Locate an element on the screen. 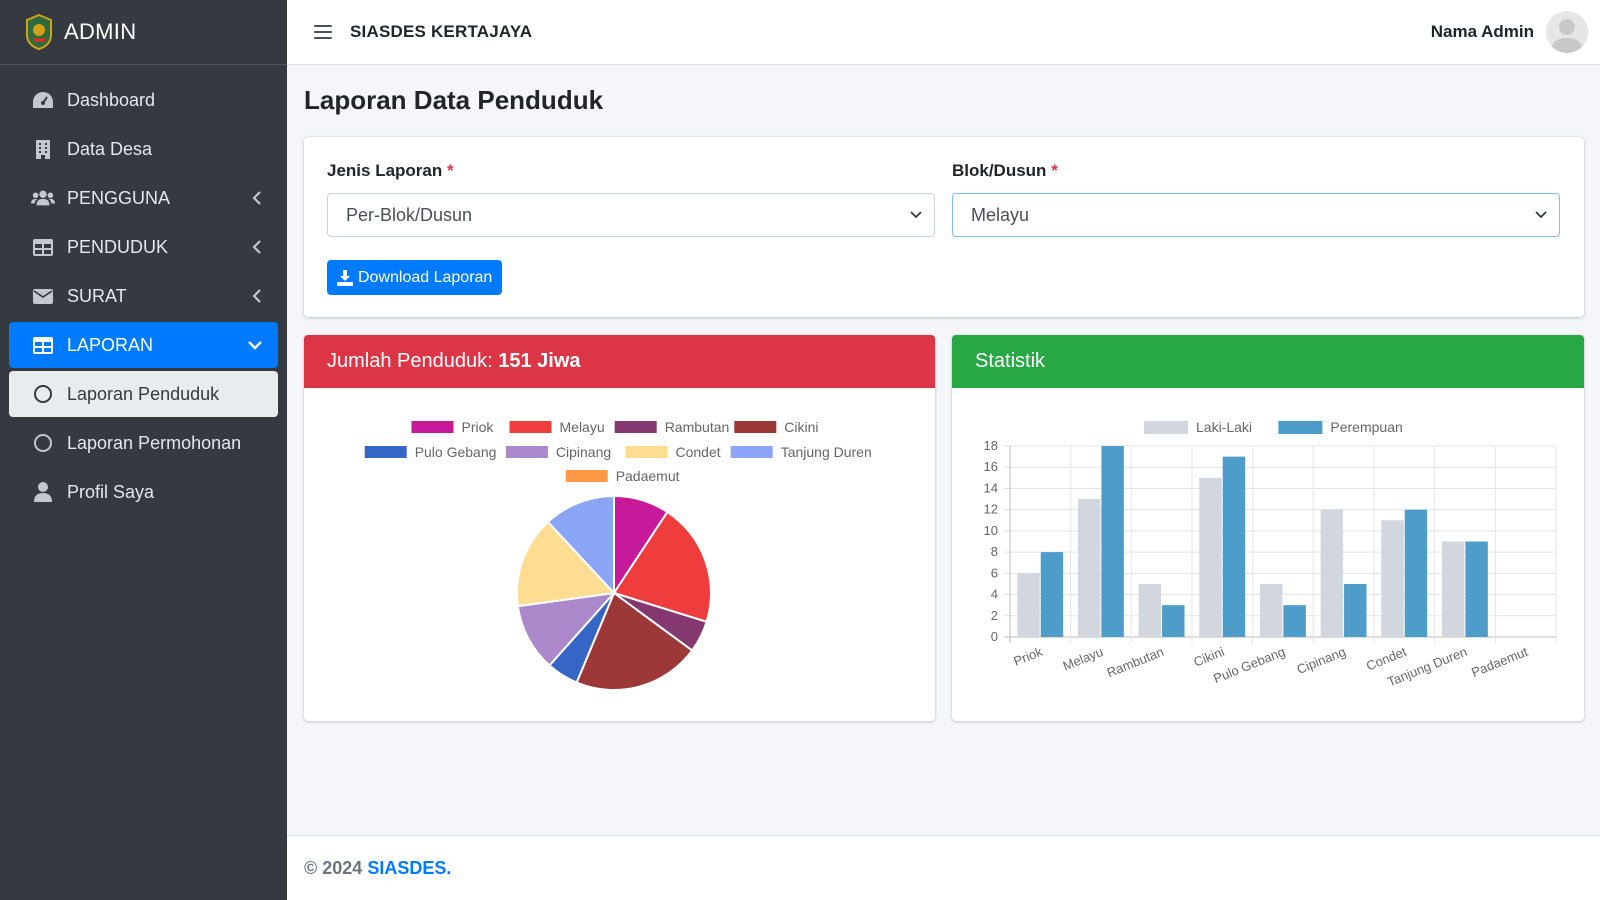 The image size is (1600, 900). pie-slice-condet is located at coordinates (566, 564).